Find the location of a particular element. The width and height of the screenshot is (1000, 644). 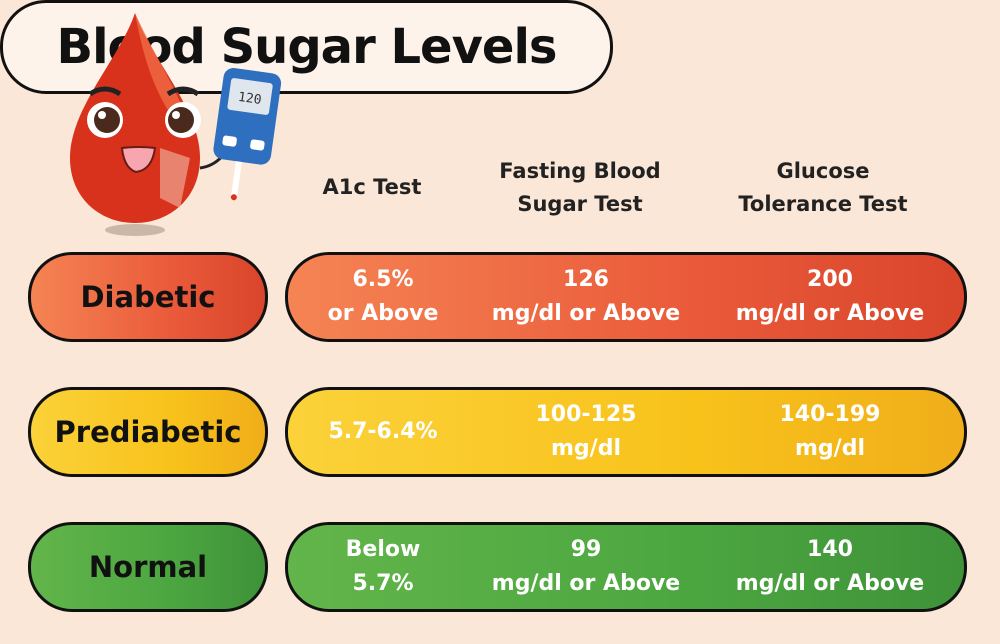

cell-line: 99 is located at coordinates (586, 549).